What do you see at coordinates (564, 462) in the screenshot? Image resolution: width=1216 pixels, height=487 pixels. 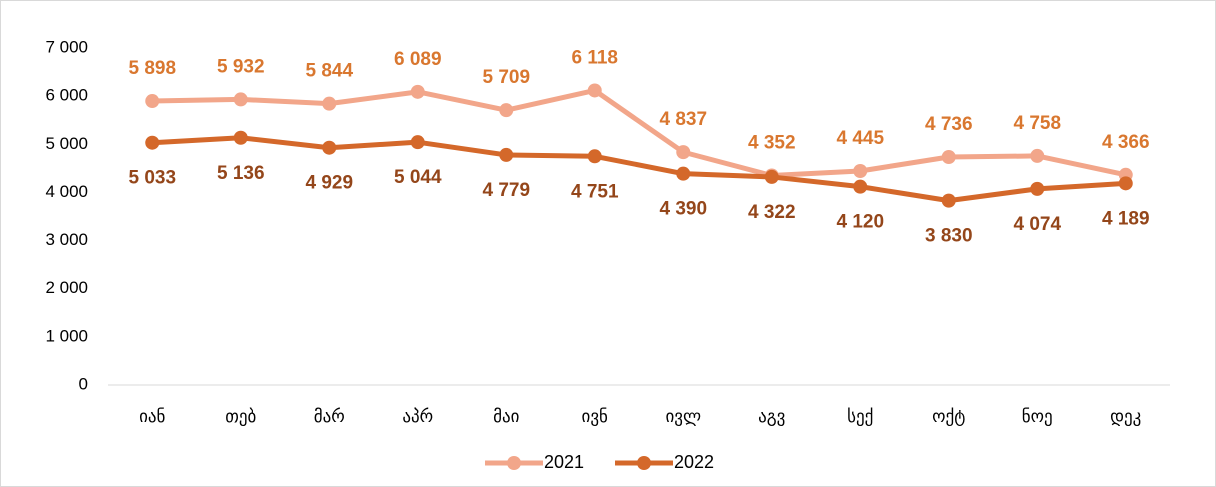 I see `legend-label: 2021` at bounding box center [564, 462].